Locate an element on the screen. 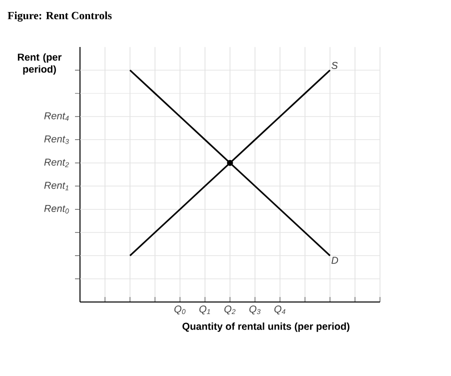 Image resolution: width=451 pixels, height=376 pixels. x-tick-label: Q$_{0}$ is located at coordinates (180, 310).